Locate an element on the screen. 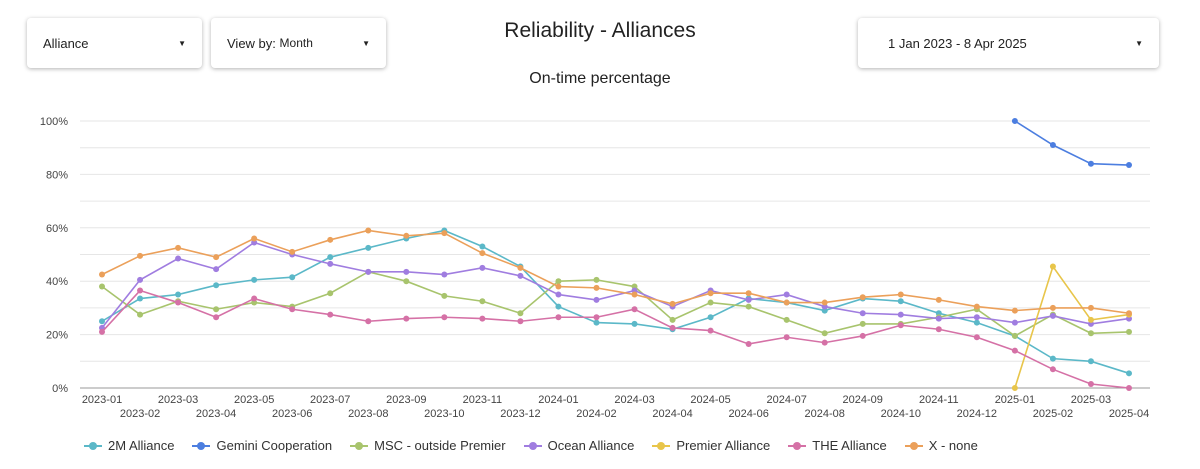 The height and width of the screenshot is (469, 1200). x-tick-label: 2025-01 is located at coordinates (1015, 400).